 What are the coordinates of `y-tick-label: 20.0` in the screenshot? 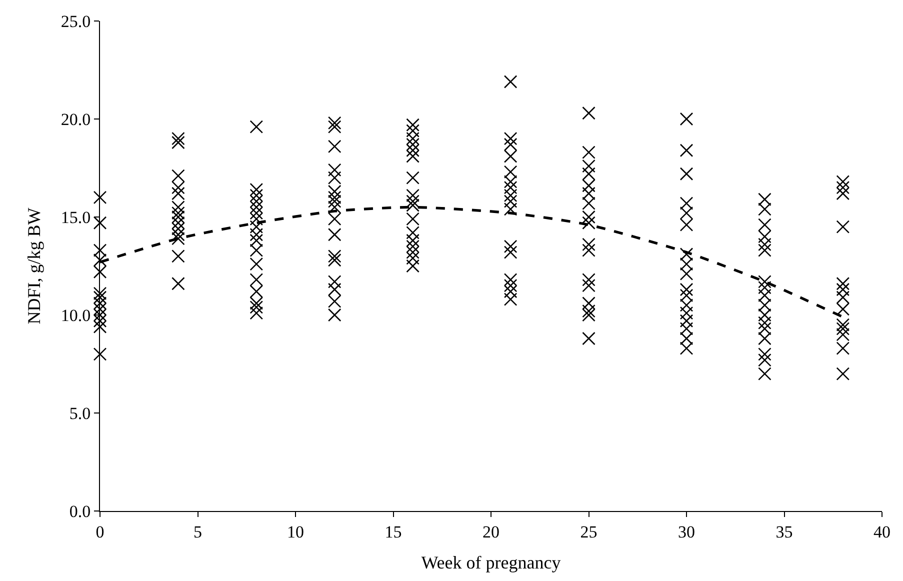 It's located at (75, 119).